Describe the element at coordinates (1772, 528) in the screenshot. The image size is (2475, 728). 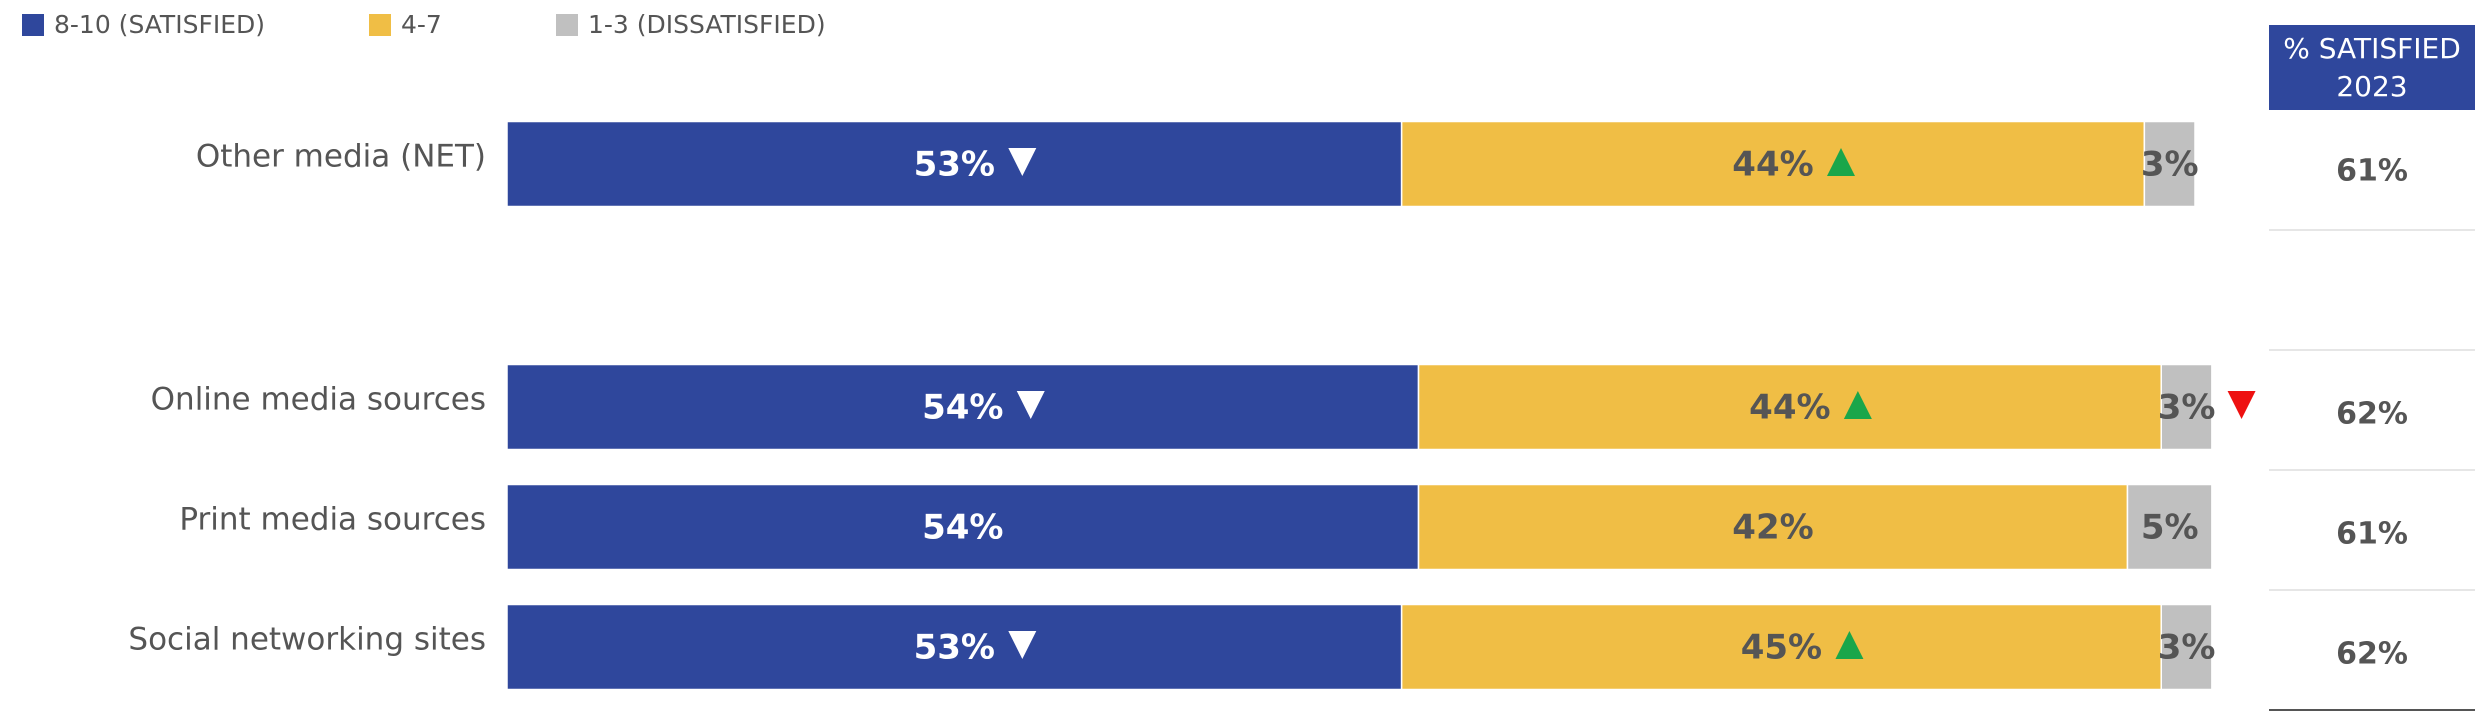
I see `value-label: 42%` at that location.